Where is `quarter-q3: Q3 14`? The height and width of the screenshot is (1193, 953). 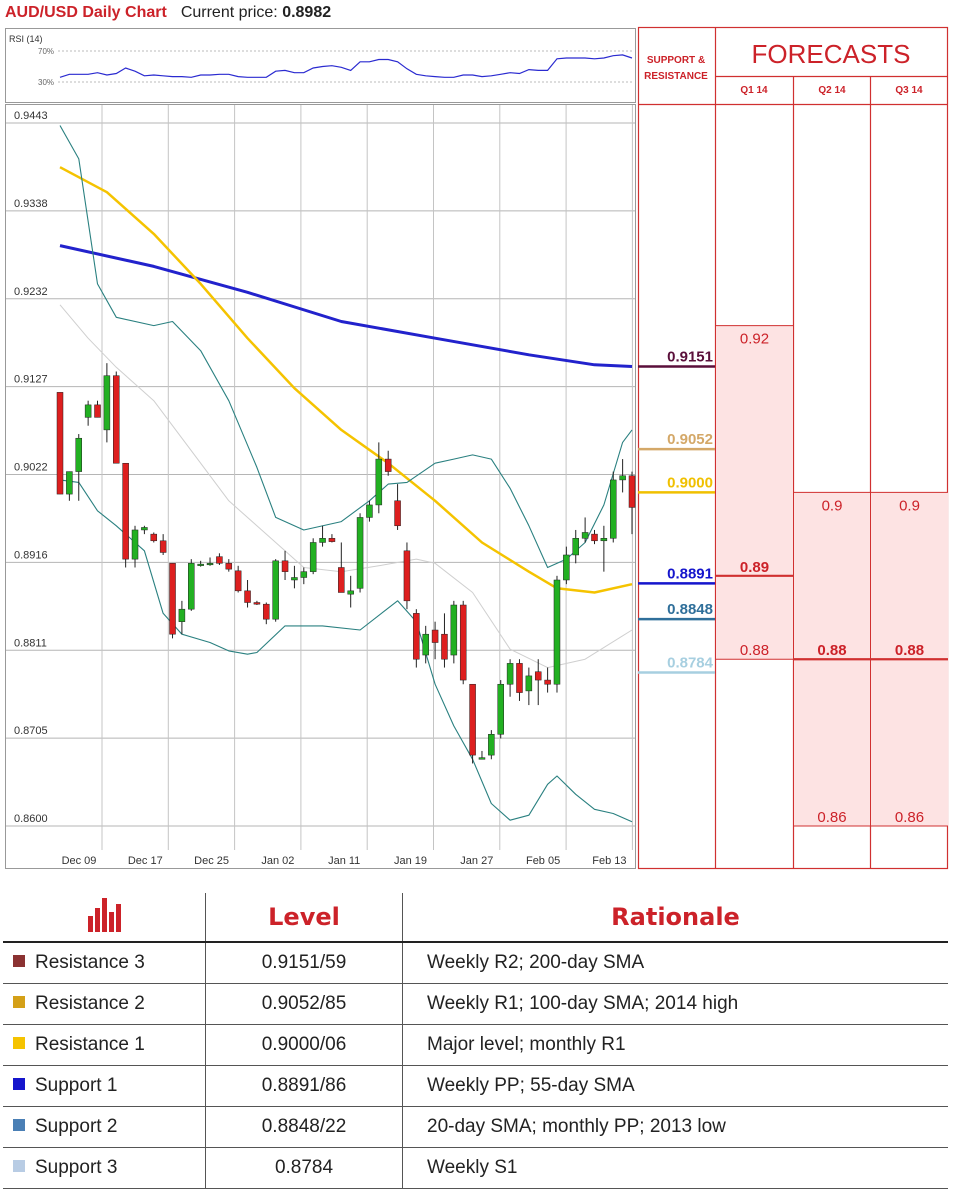 quarter-q3: Q3 14 is located at coordinates (909, 90).